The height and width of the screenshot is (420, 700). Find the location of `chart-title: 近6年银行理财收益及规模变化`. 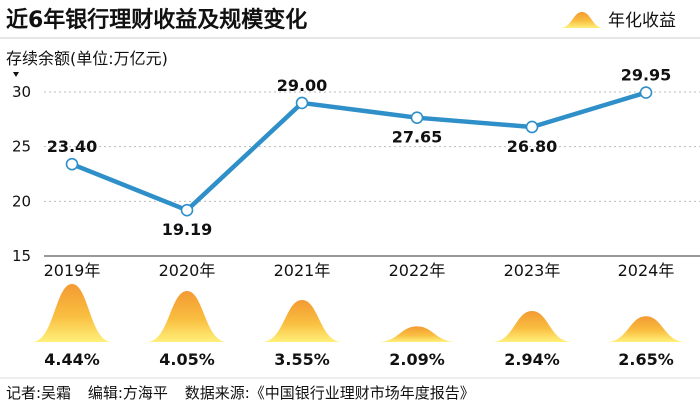

chart-title: 近6年银行理财收益及规模变化 is located at coordinates (156, 20).